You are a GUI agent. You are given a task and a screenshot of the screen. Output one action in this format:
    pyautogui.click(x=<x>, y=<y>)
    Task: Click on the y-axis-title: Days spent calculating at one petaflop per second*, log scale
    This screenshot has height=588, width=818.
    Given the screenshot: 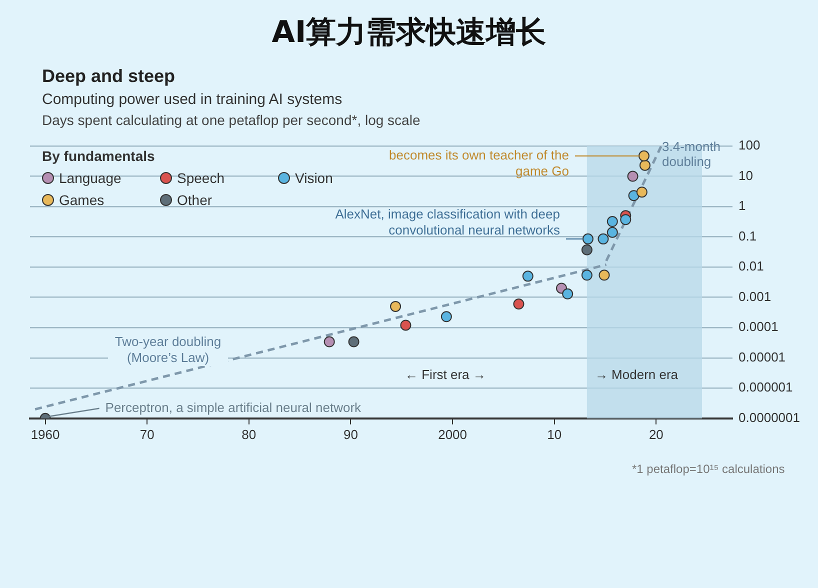 What is the action you would take?
    pyautogui.click(x=231, y=120)
    